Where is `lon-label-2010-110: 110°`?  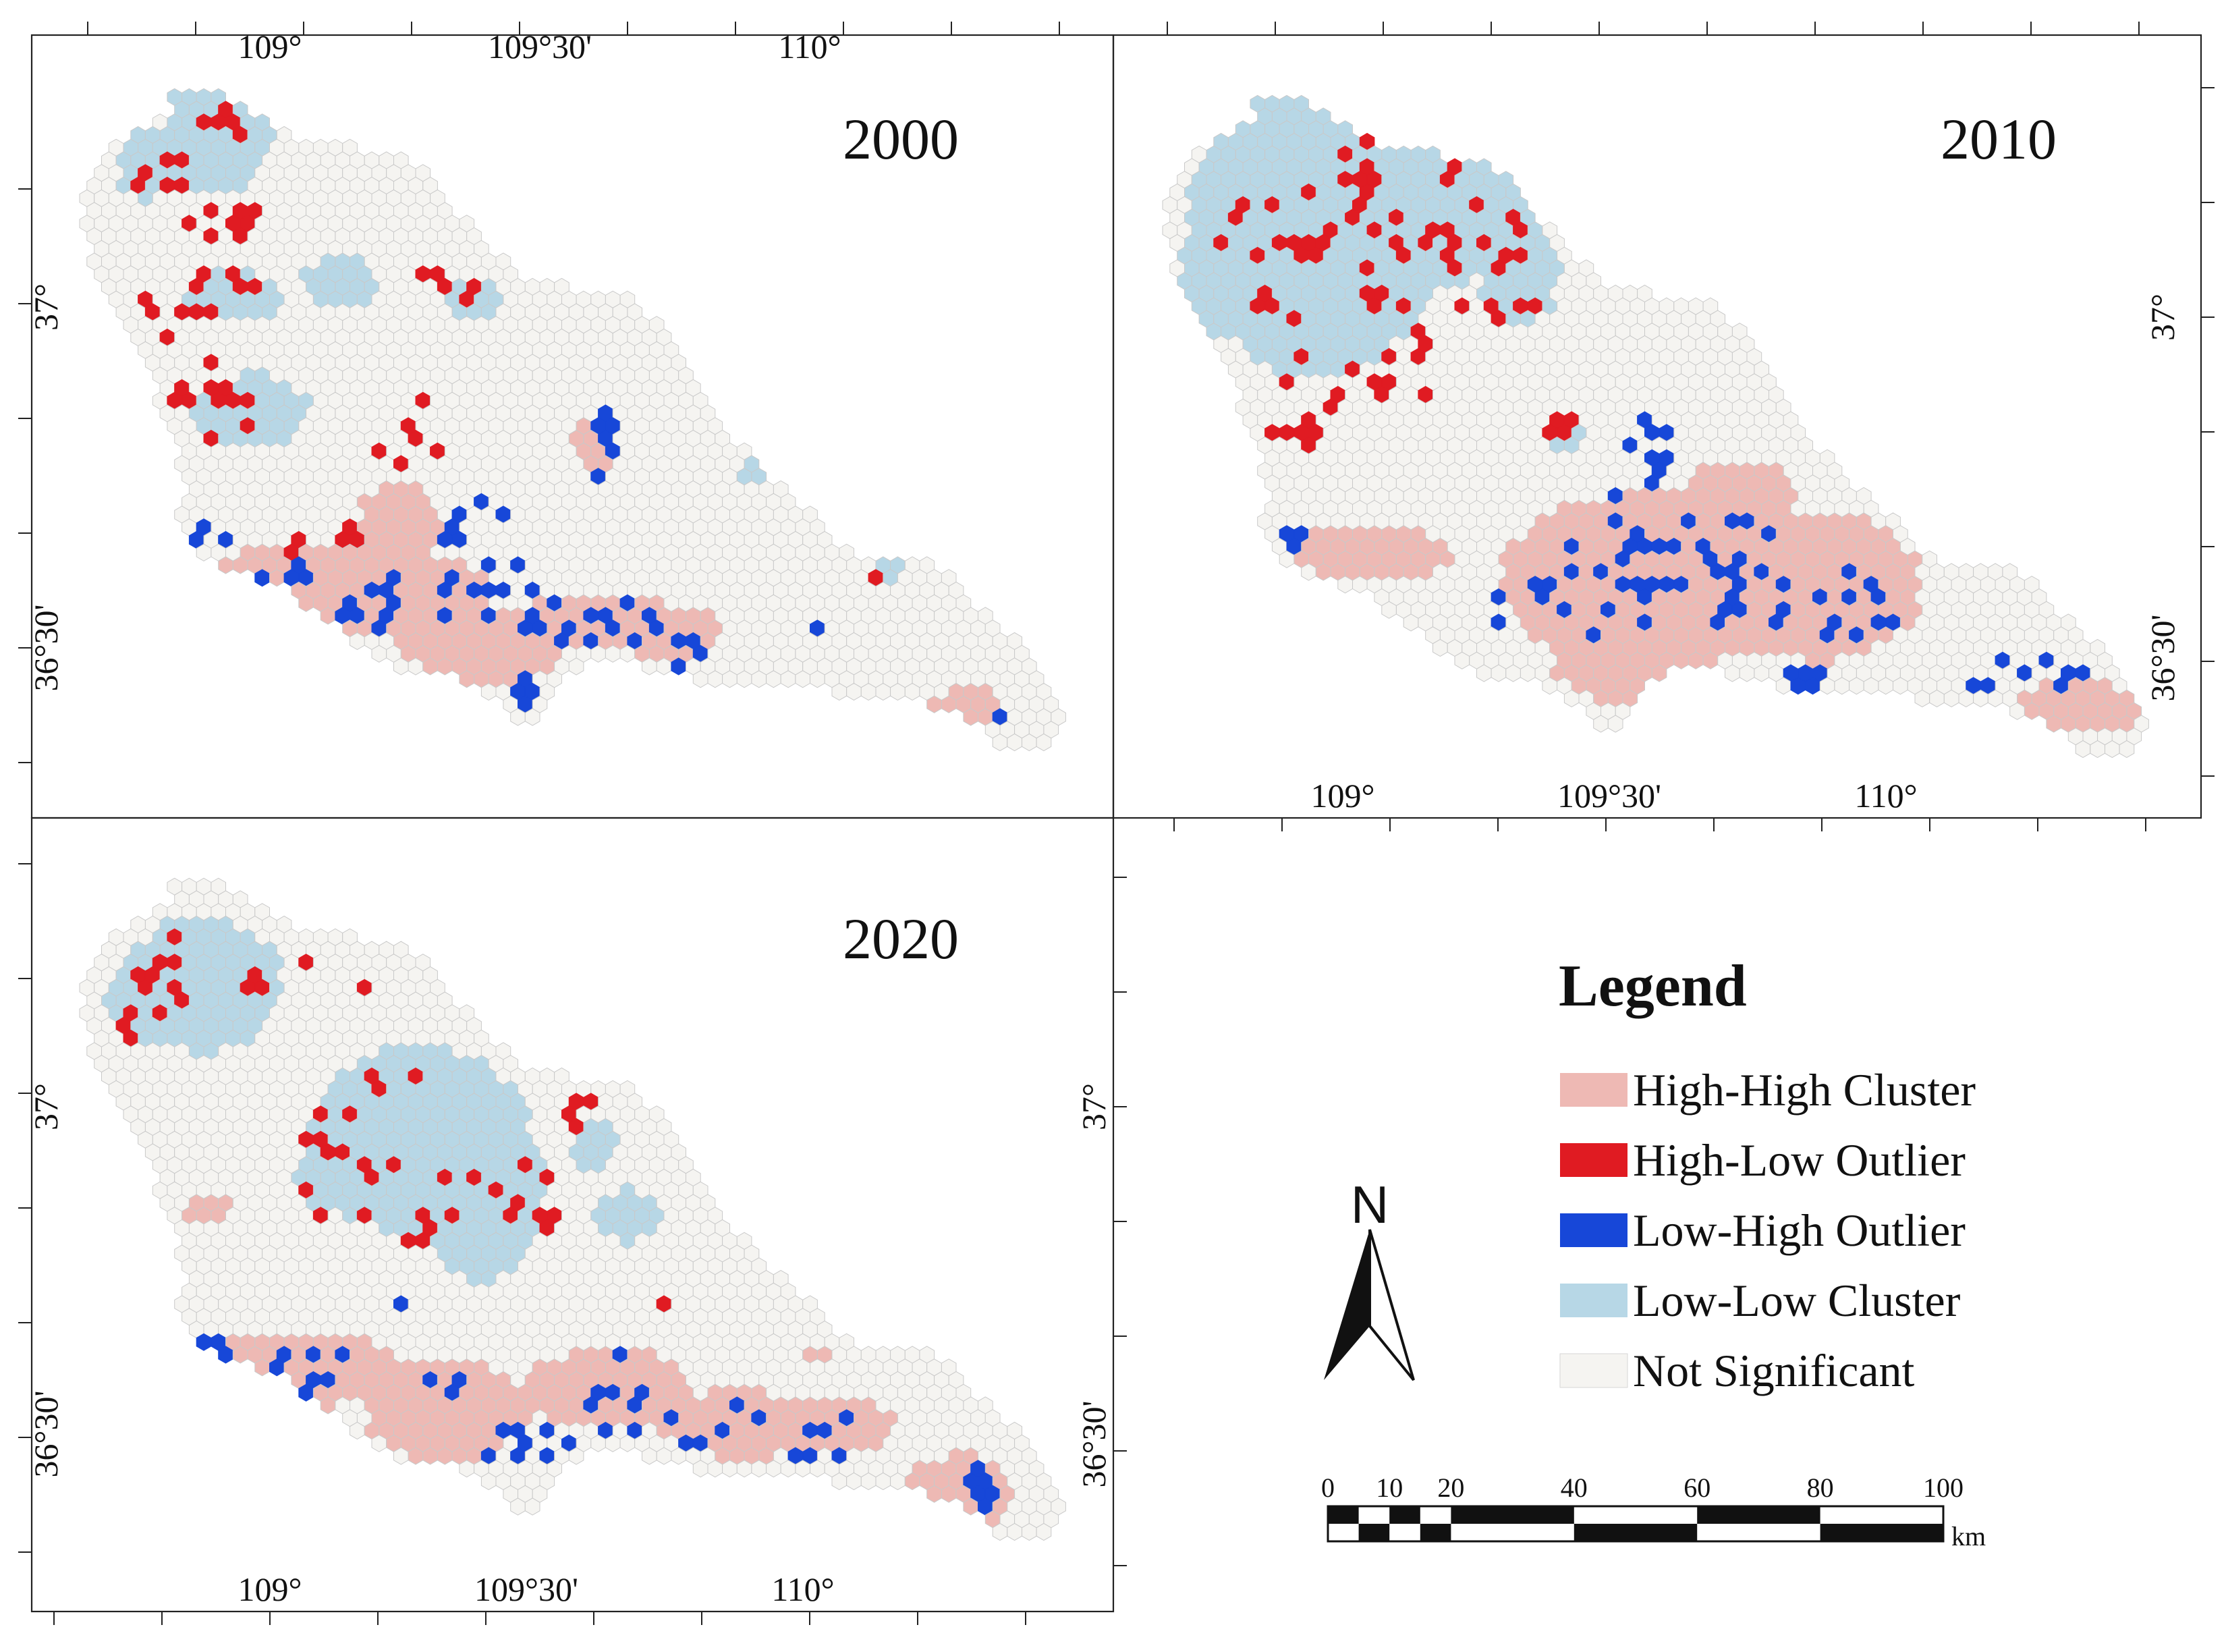 lon-label-2010-110: 110° is located at coordinates (1885, 796).